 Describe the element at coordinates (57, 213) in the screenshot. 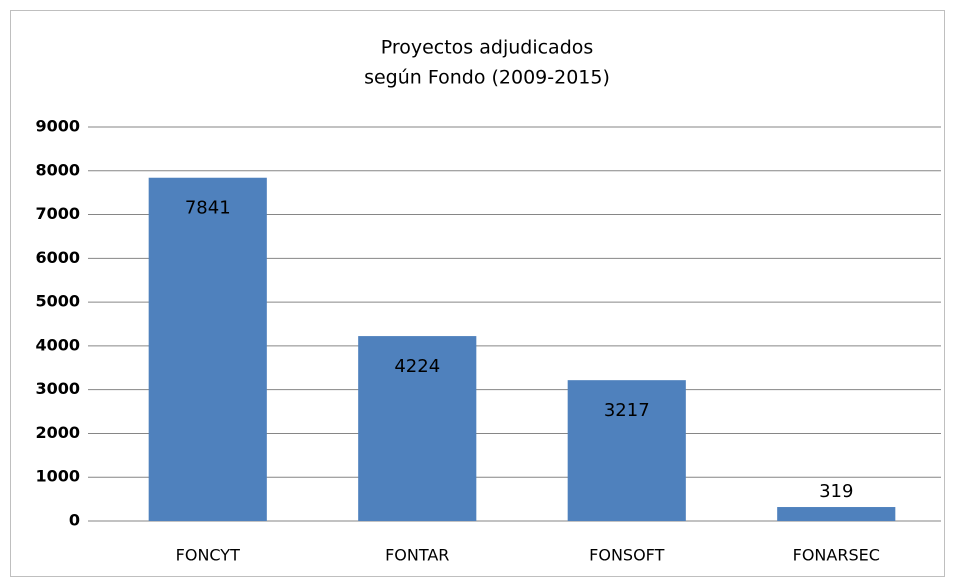

I see `y-tick-label: 7000` at that location.